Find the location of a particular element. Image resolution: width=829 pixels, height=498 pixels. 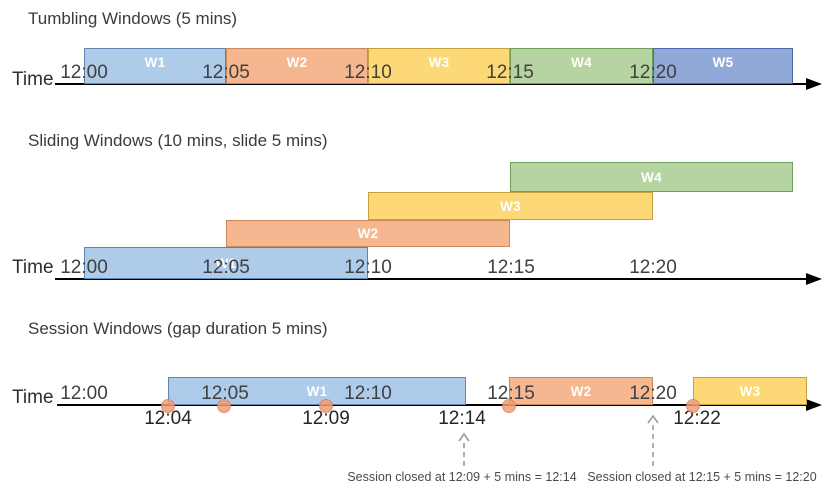

sliding-window-bar: W1 is located at coordinates (226, 263).